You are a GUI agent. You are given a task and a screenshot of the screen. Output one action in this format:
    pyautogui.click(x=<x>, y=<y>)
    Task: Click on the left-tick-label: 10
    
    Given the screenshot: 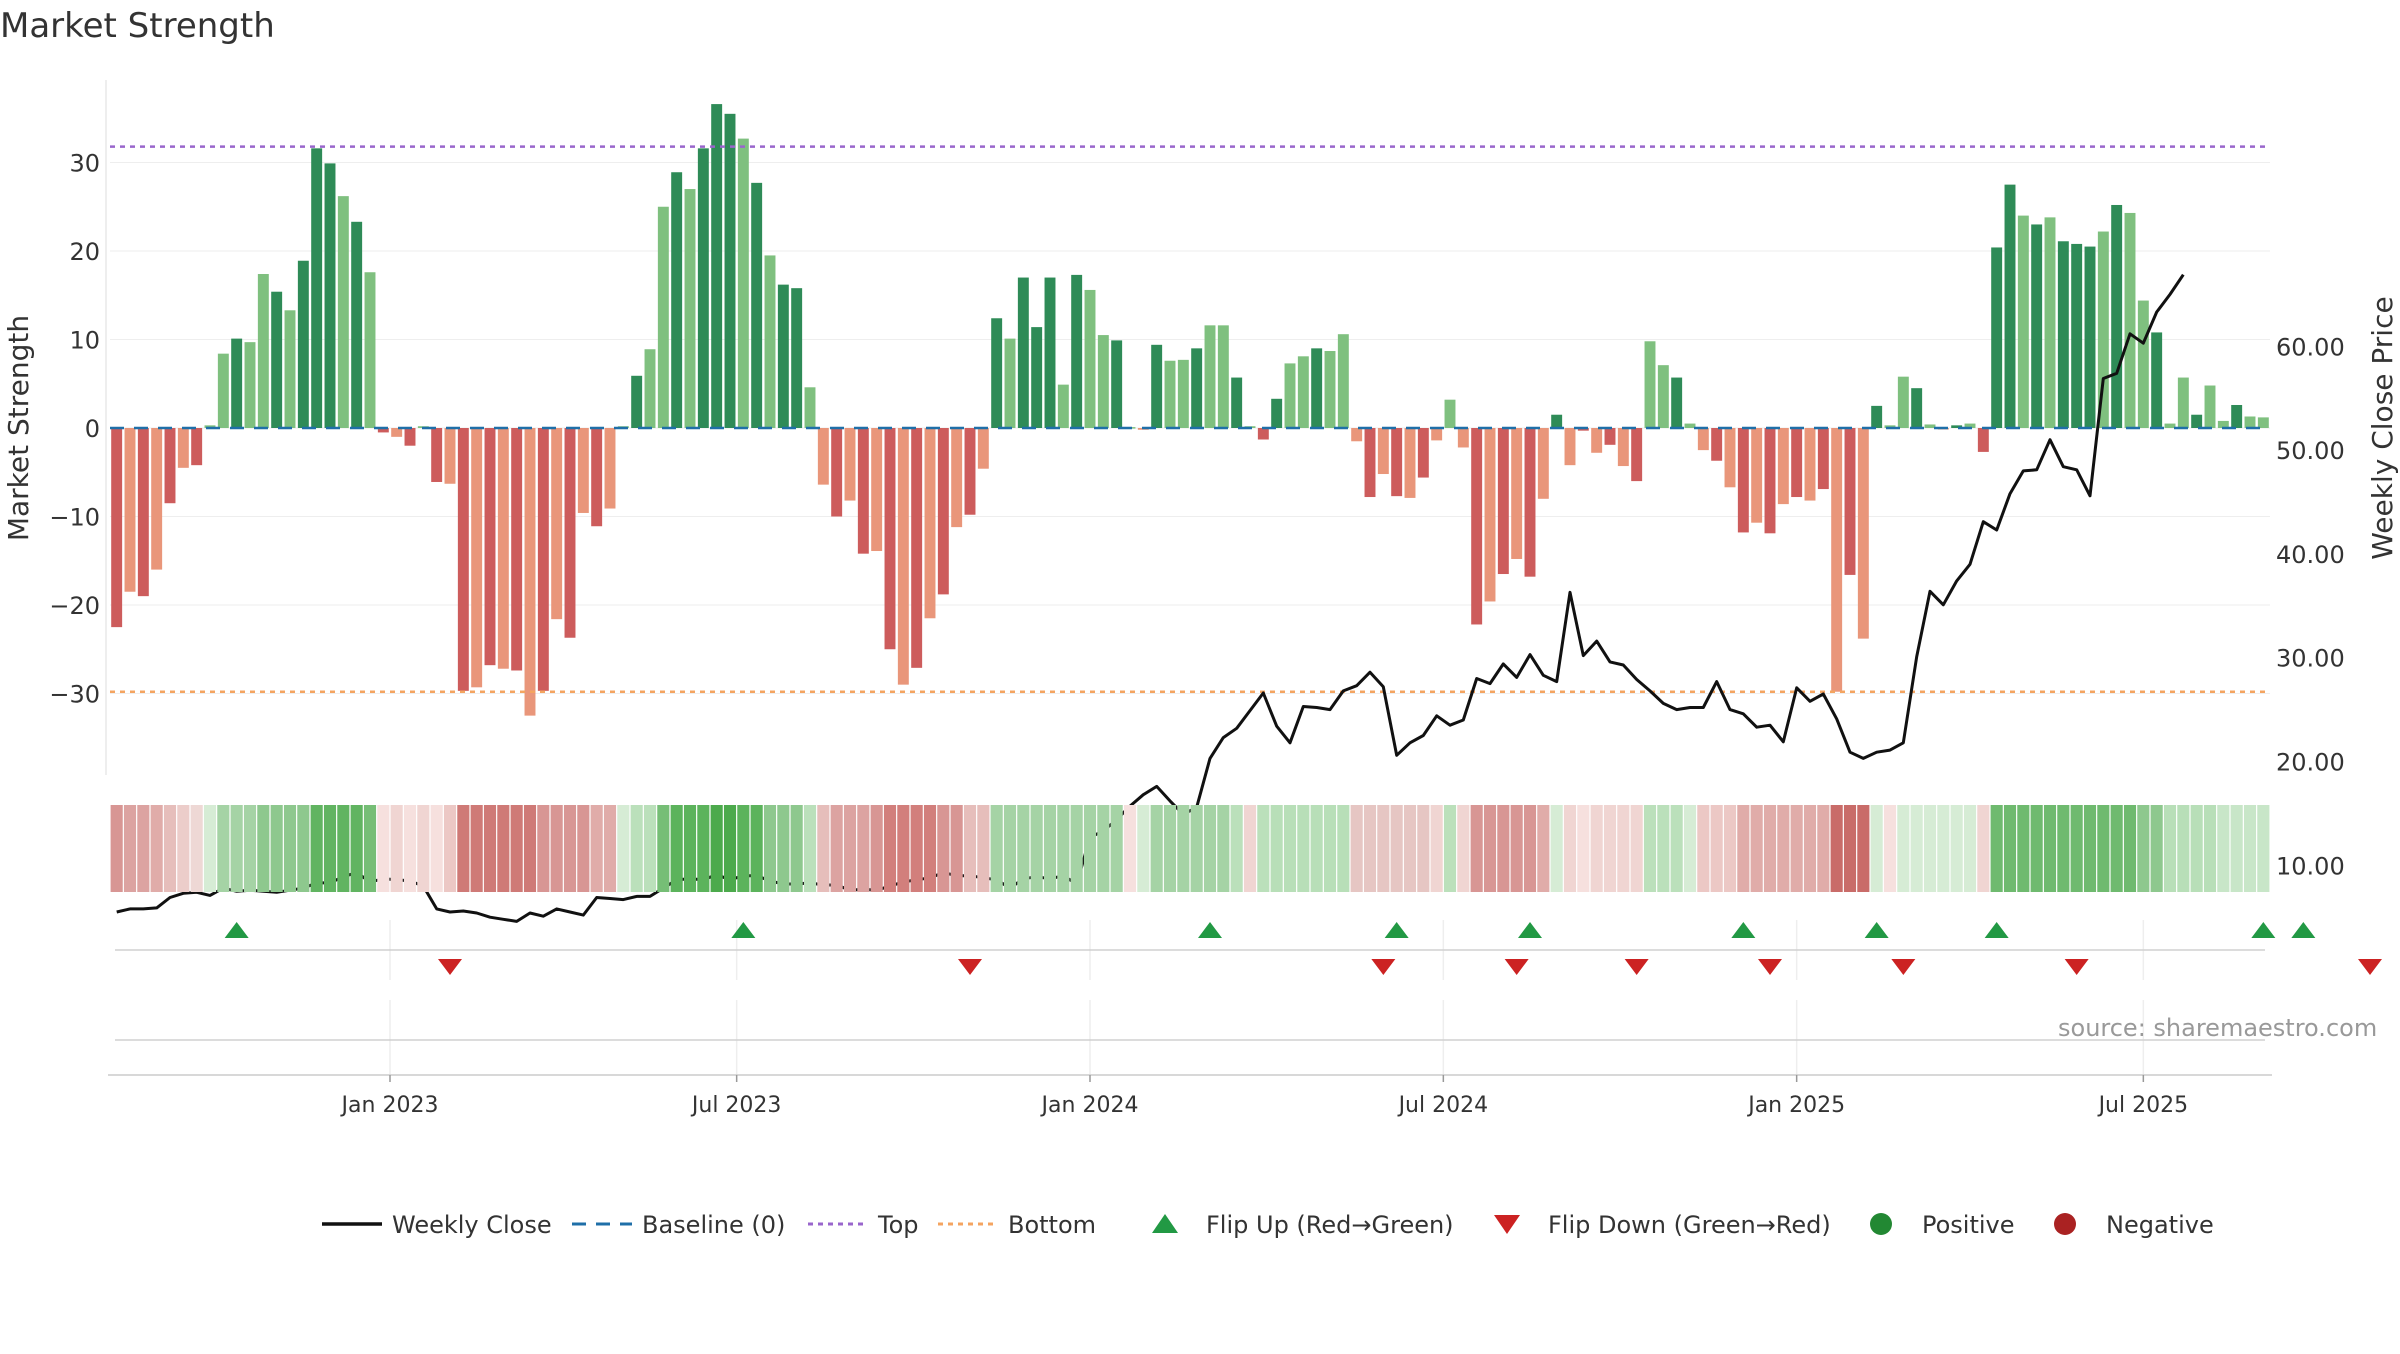 What is the action you would take?
    pyautogui.click(x=84, y=341)
    